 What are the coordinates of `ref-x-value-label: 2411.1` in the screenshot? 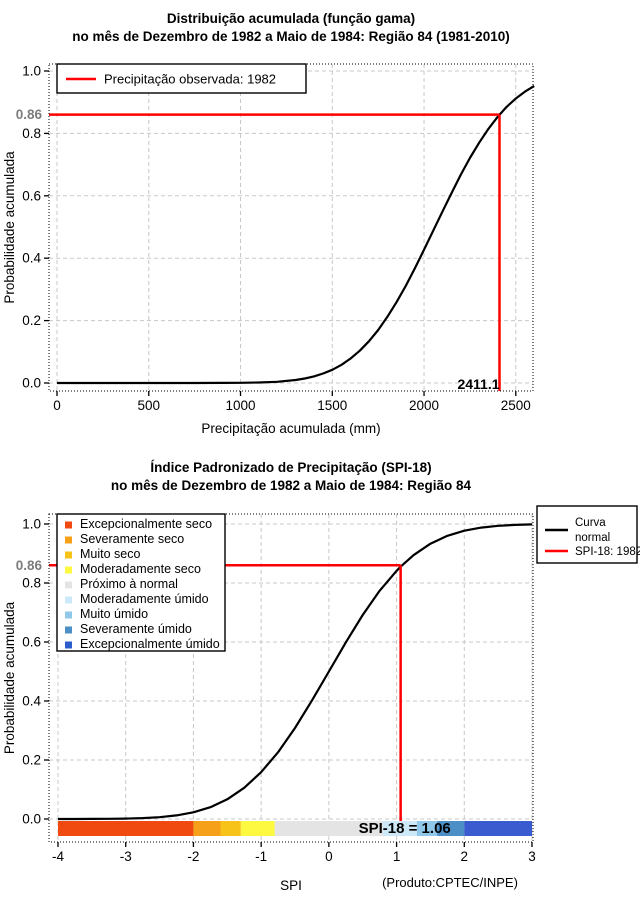 It's located at (478, 384).